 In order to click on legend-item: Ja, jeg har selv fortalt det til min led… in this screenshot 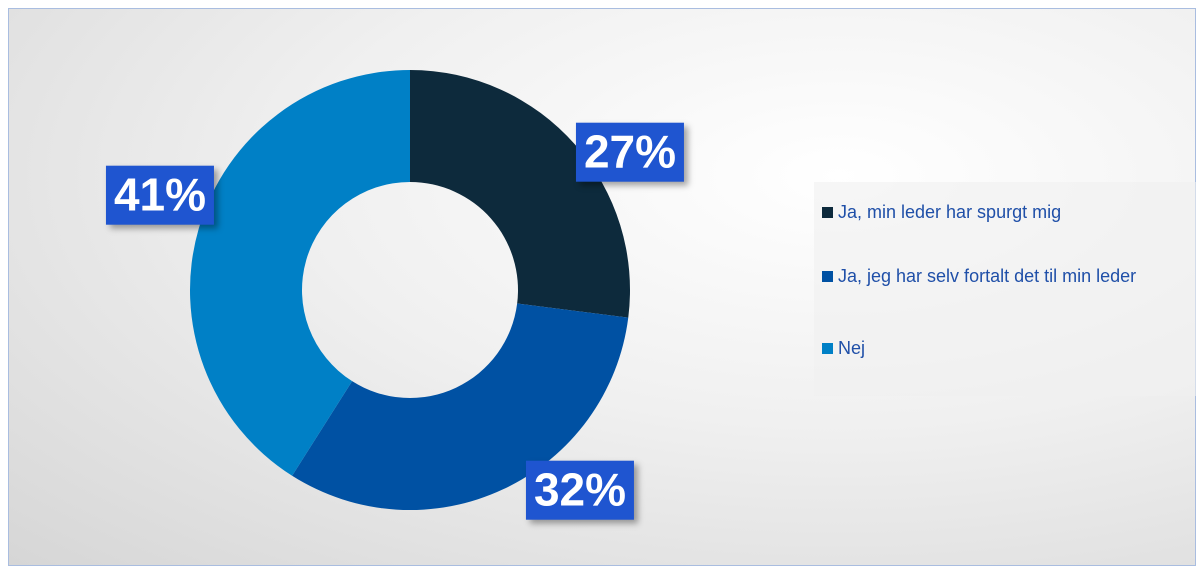, I will do `click(1000, 276)`.